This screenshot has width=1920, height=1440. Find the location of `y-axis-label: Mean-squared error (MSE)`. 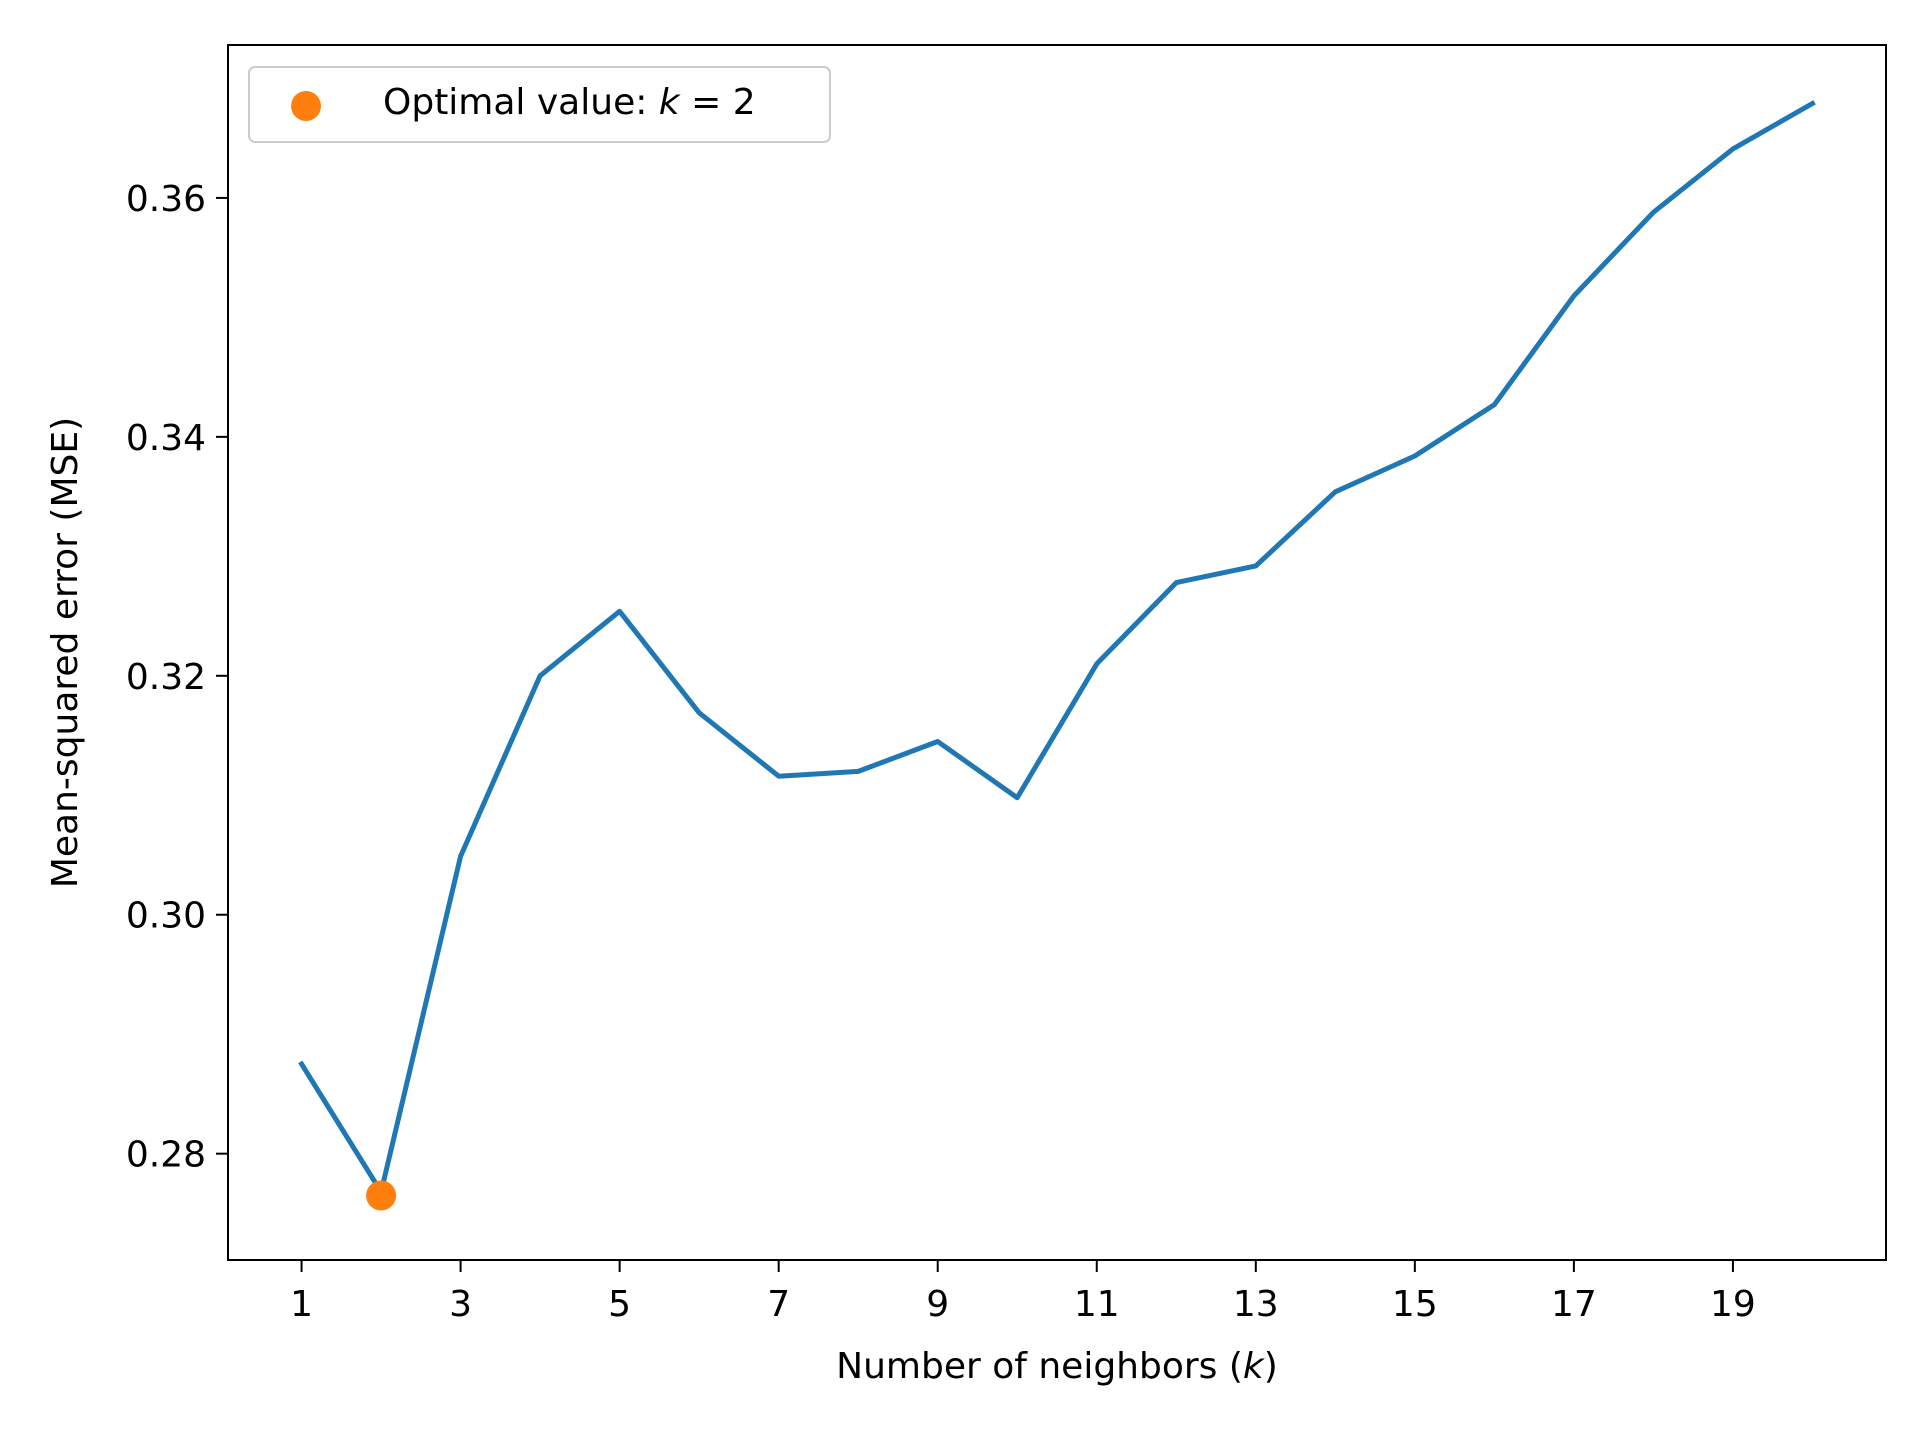

y-axis-label: Mean-squared error (MSE) is located at coordinates (65, 652).